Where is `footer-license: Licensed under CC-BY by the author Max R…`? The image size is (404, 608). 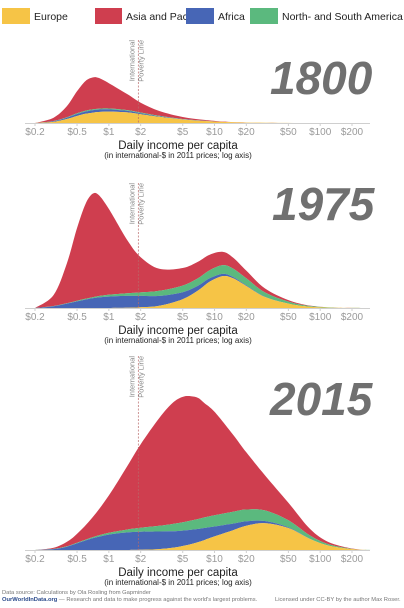 footer-license: Licensed under CC-BY by the author Max R… is located at coordinates (338, 600).